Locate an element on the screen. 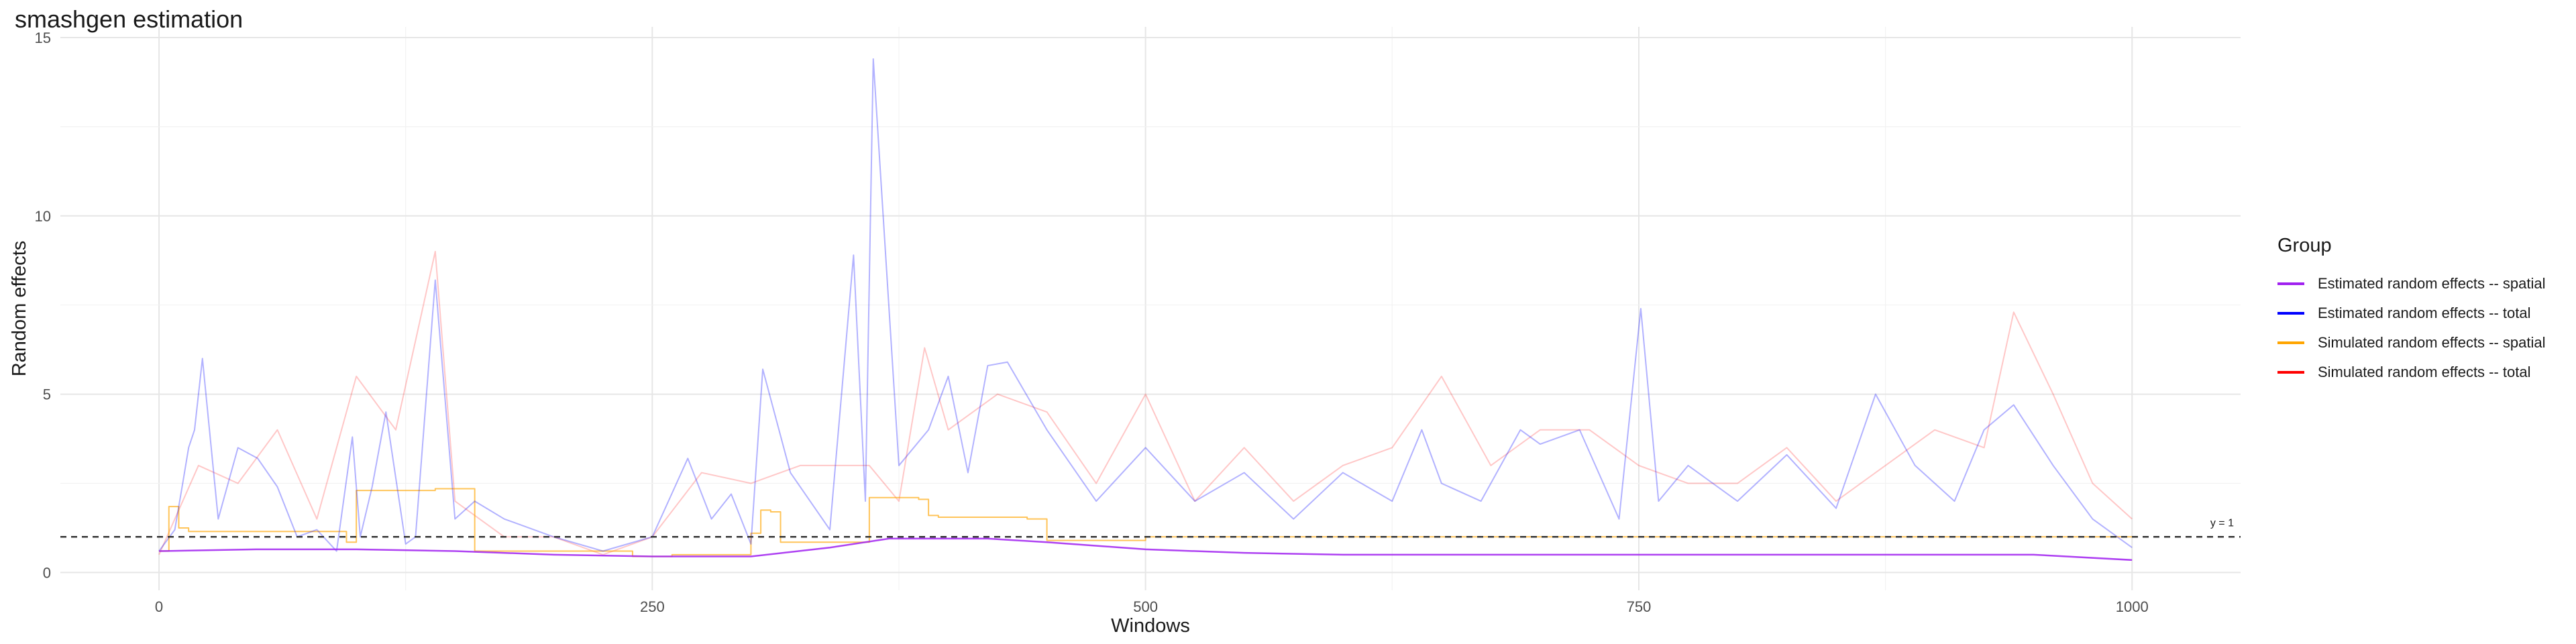  reference-line-label: y = 1 is located at coordinates (2222, 523).